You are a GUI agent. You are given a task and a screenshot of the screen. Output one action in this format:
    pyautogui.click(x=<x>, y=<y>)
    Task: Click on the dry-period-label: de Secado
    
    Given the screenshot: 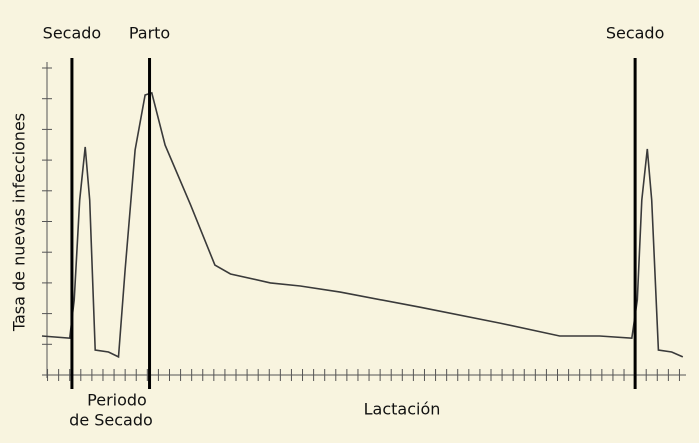 What is the action you would take?
    pyautogui.click(x=111, y=420)
    